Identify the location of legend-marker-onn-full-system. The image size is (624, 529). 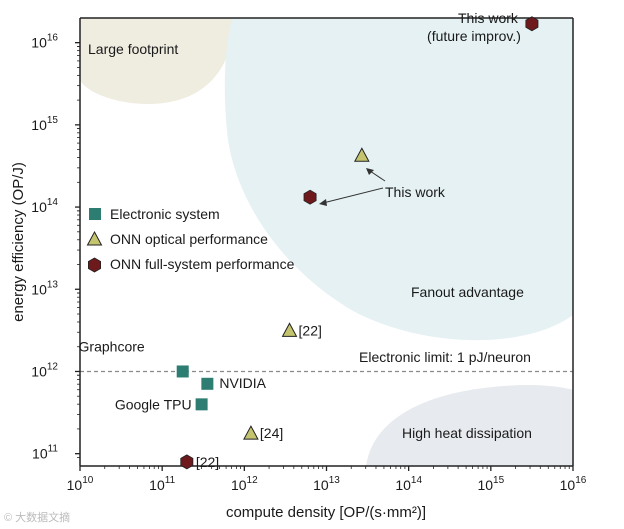
(94, 265).